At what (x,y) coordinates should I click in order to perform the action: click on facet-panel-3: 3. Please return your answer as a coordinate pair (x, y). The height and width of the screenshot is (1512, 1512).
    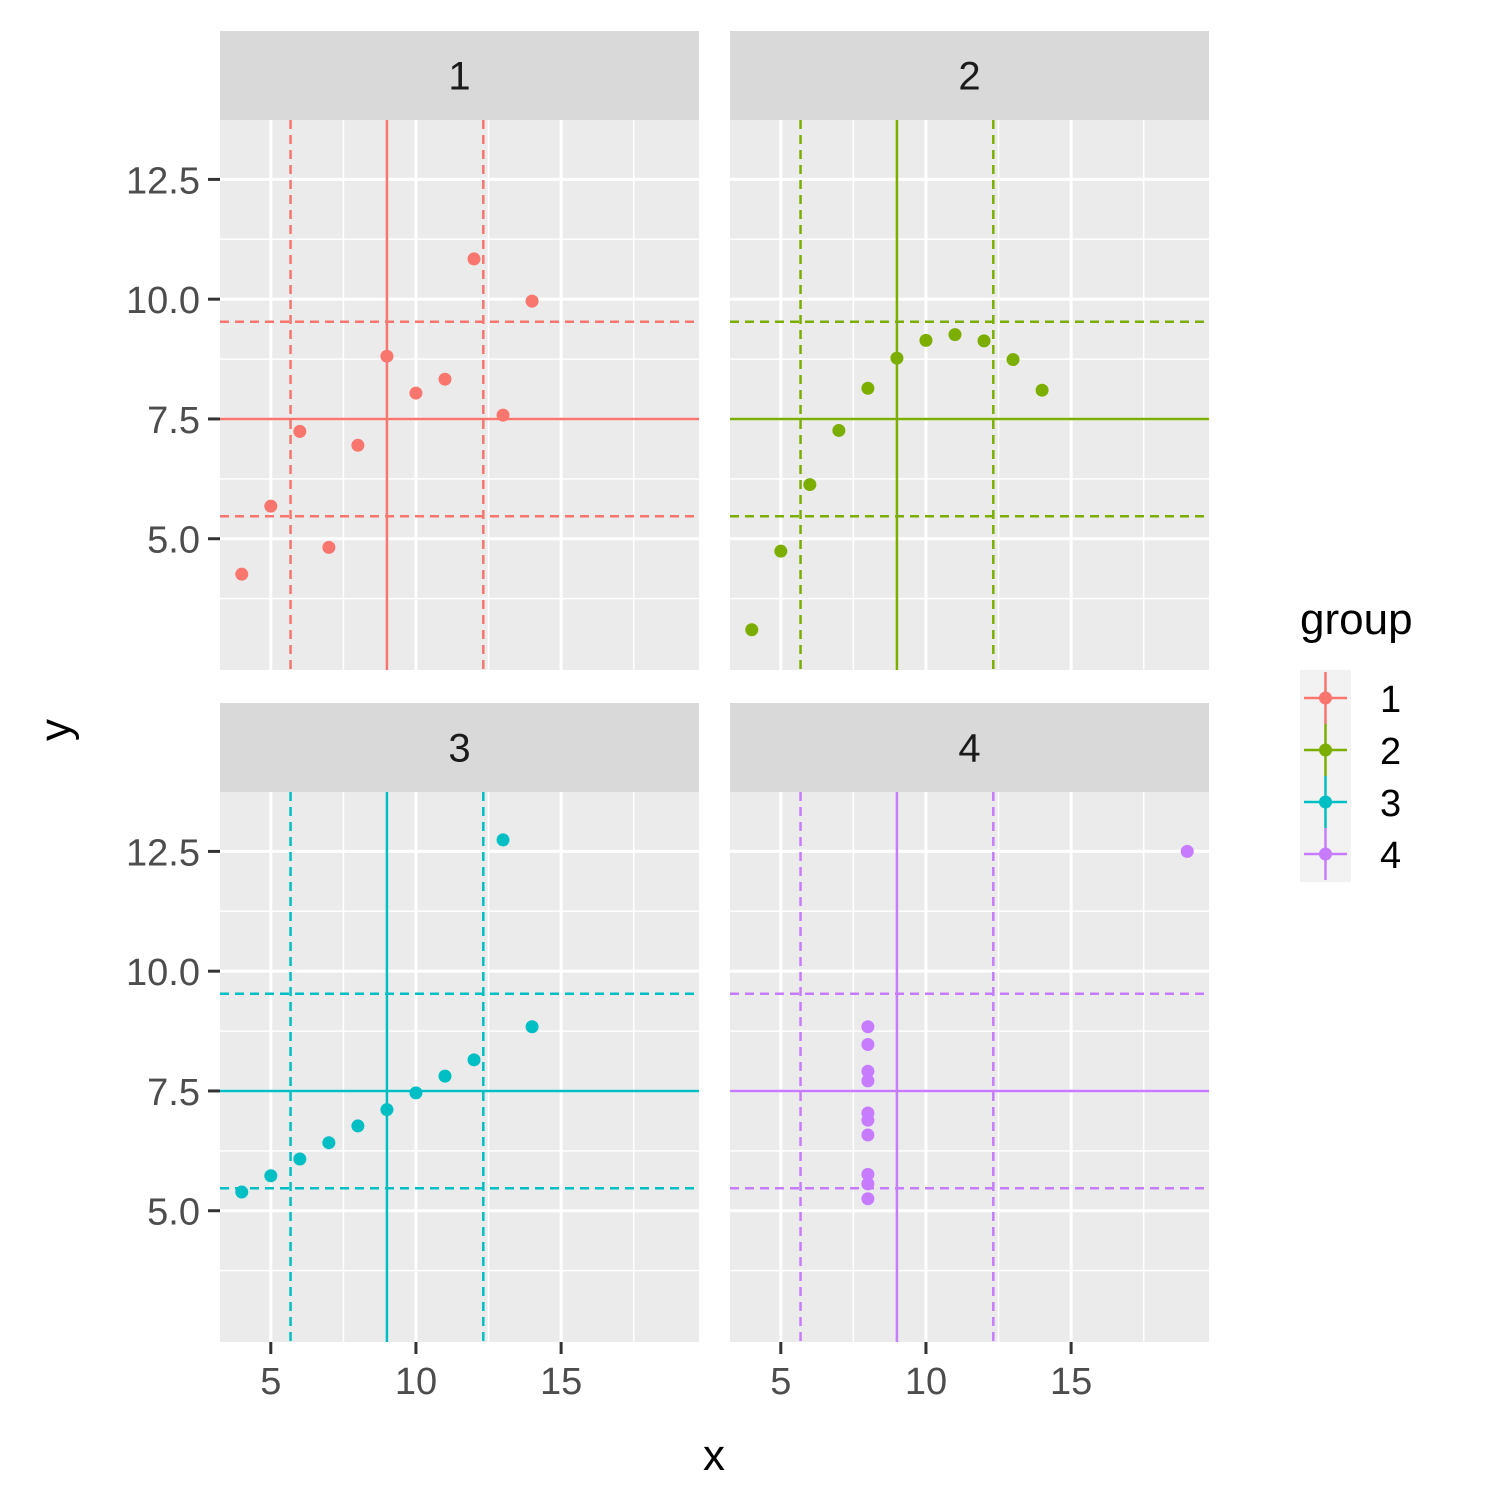
    Looking at the image, I should click on (459, 1022).